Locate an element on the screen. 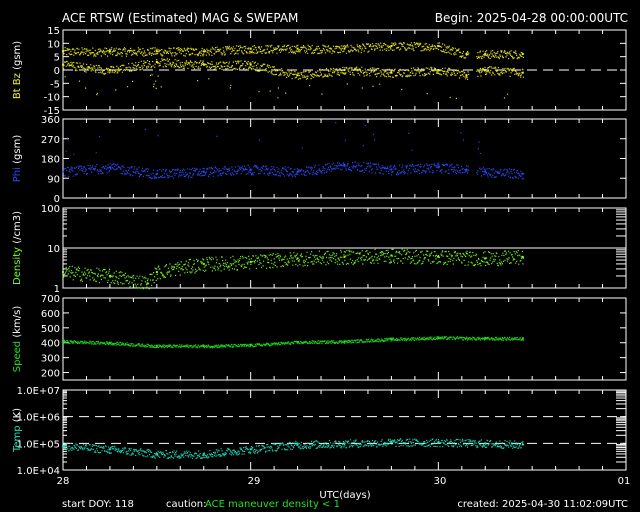 The width and height of the screenshot is (640, 512). y-axis-label: Phi (gsm) is located at coordinates (17, 159).